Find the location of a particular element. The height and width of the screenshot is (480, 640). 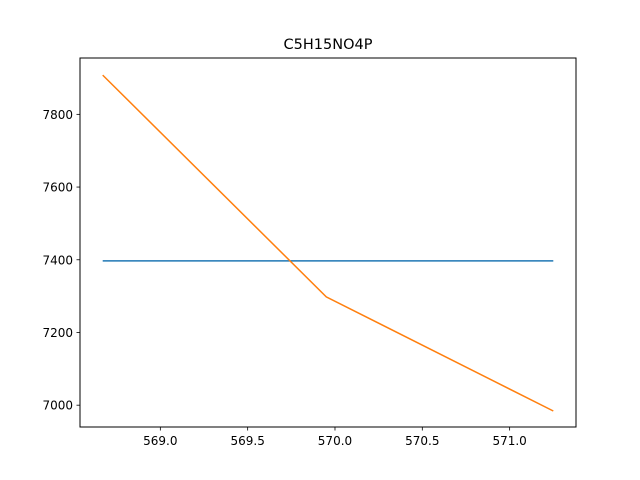

y-tick-label: 7600 is located at coordinates (57, 188).